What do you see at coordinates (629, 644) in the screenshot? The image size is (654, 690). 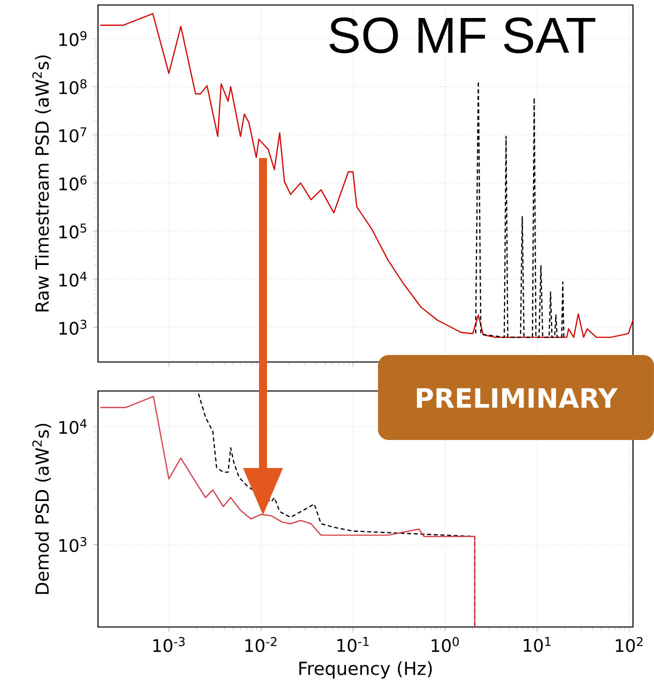 I see `x-tick-label: 10$^{2}$` at bounding box center [629, 644].